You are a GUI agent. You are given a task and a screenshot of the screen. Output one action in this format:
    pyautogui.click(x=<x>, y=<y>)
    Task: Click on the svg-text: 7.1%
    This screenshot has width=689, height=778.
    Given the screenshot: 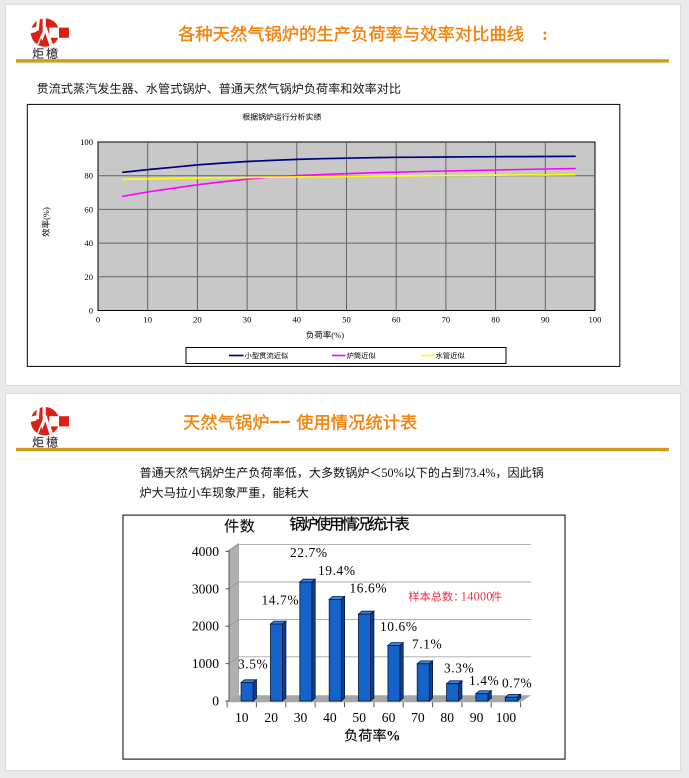 What is the action you would take?
    pyautogui.click(x=427, y=644)
    